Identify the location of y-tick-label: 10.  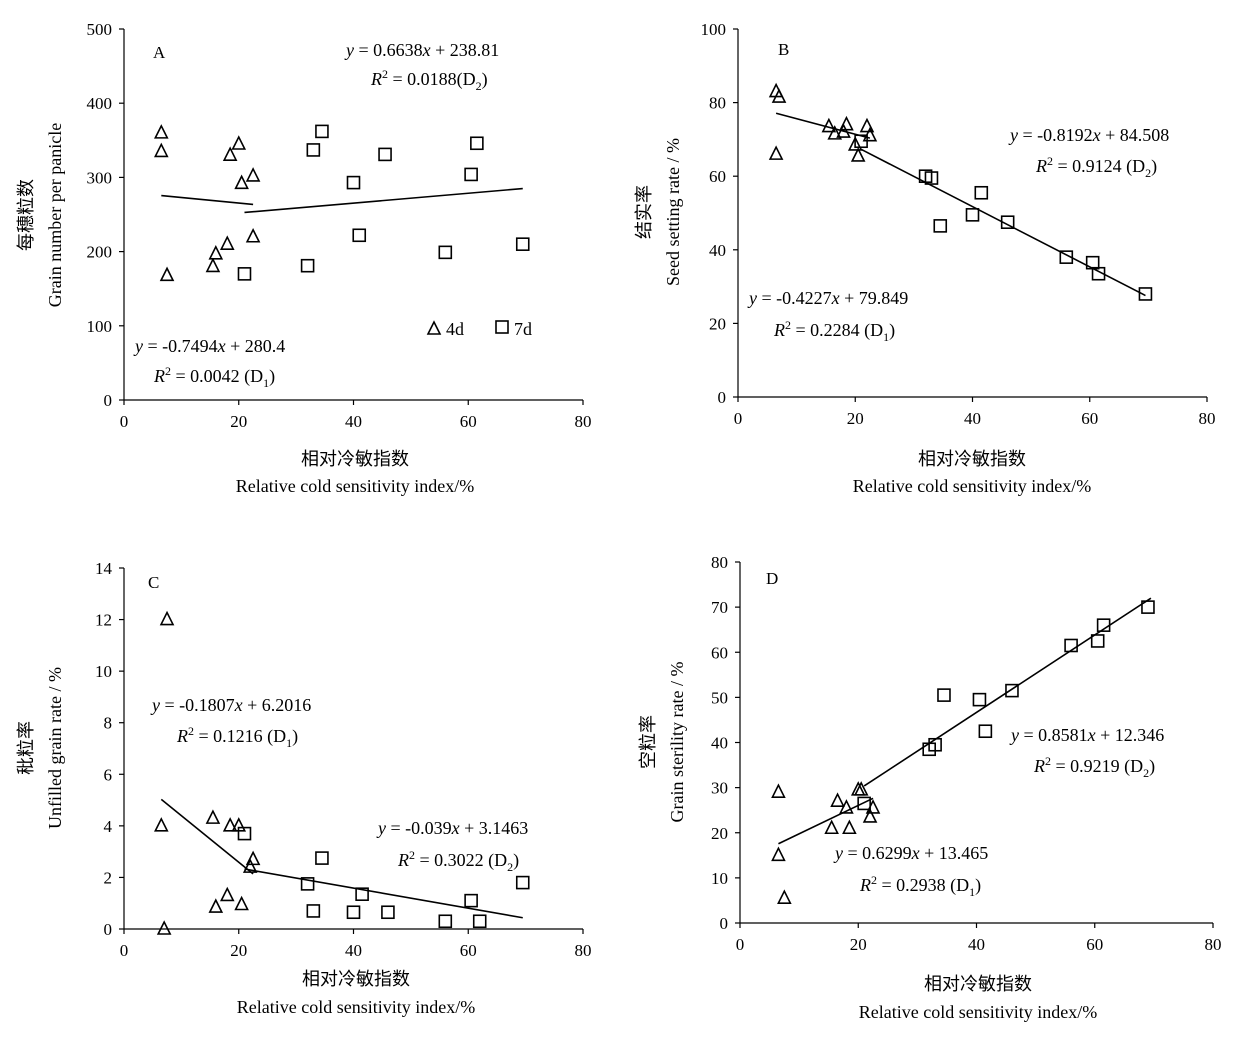
(719, 878).